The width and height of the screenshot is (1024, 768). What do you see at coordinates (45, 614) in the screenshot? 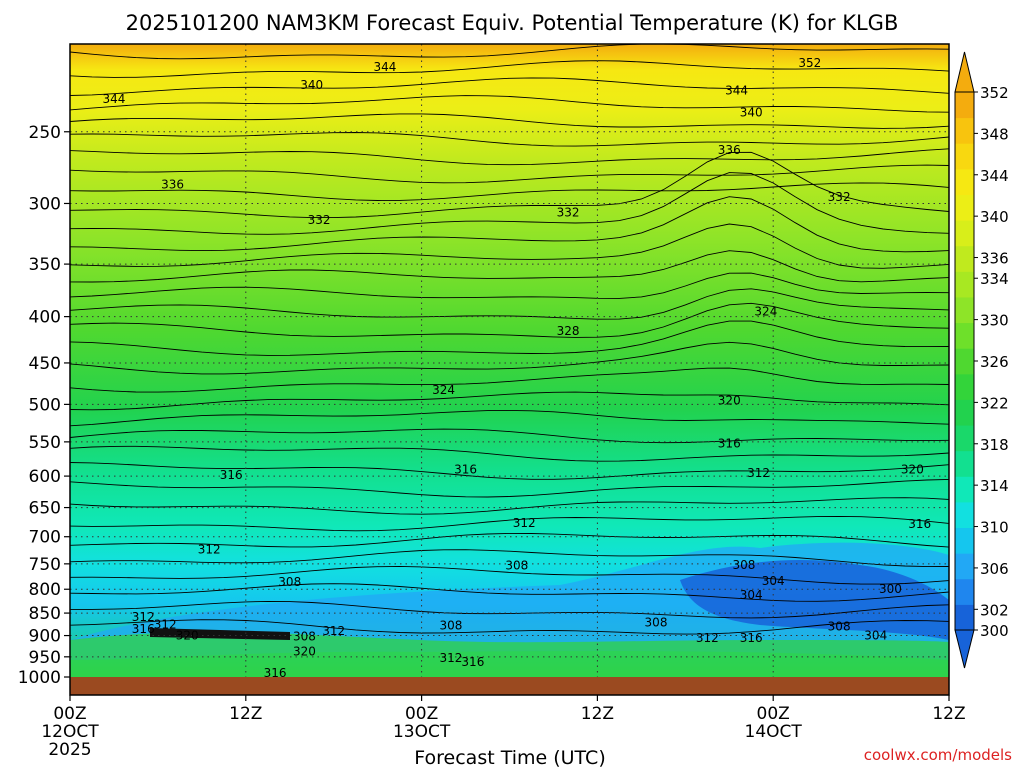
I see `y-tick-label: 850` at bounding box center [45, 614].